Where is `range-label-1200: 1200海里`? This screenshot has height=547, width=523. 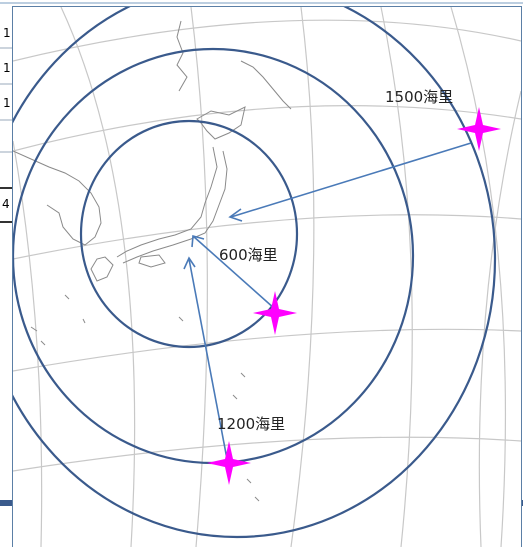 range-label-1200: 1200海里 is located at coordinates (251, 424).